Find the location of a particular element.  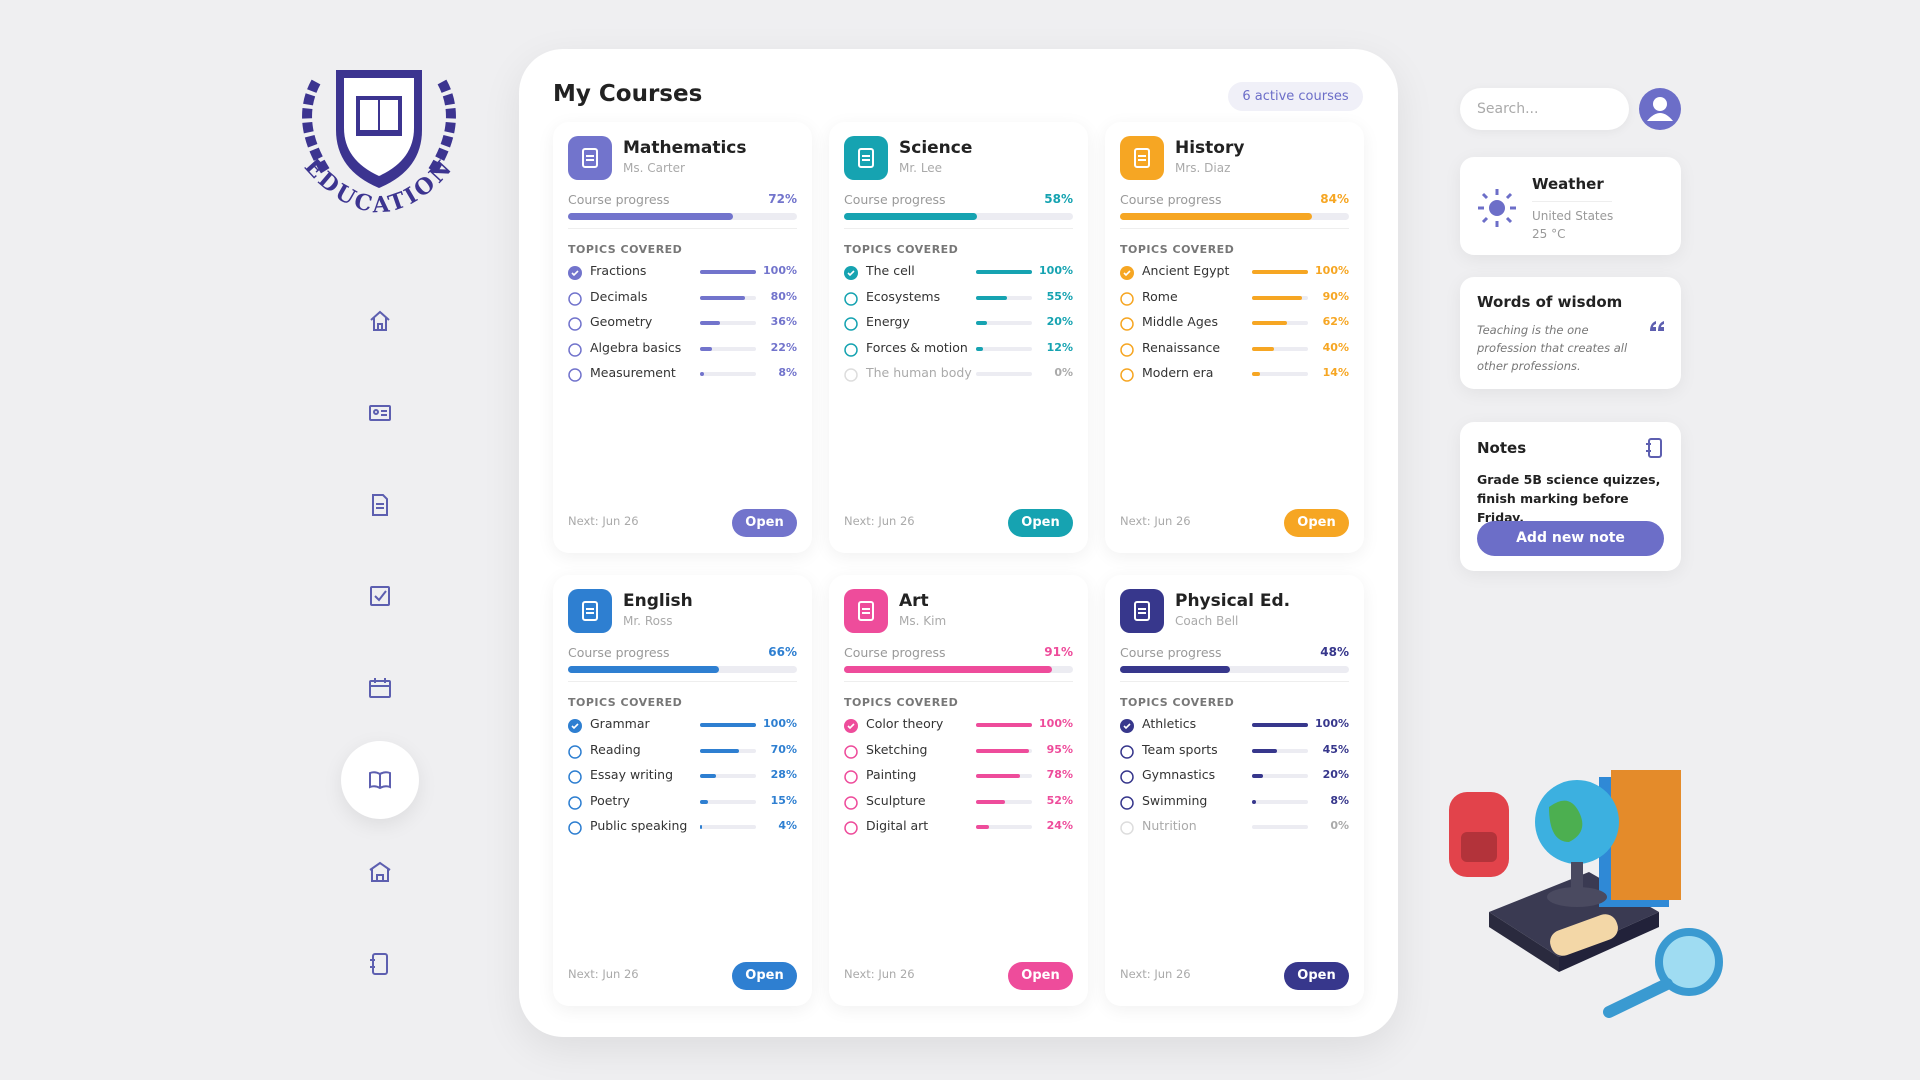

notes-icon is located at coordinates (1654, 448).